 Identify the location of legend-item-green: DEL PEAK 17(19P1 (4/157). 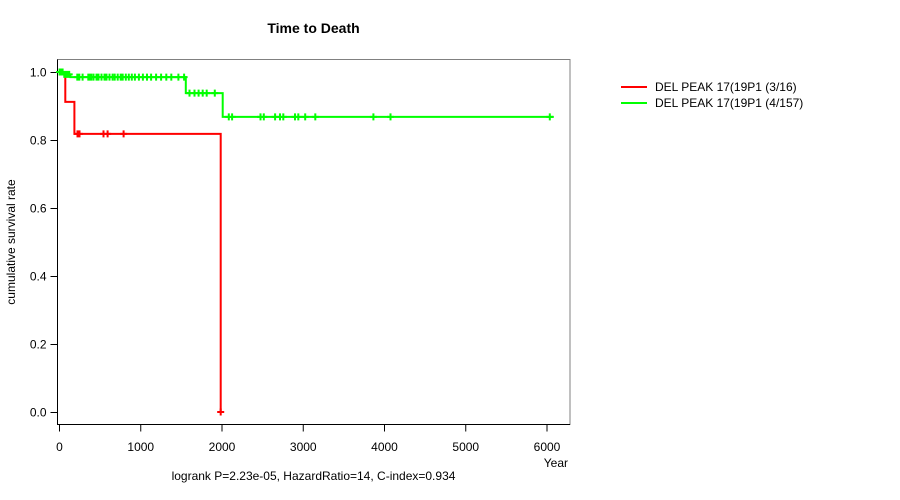
(712, 103).